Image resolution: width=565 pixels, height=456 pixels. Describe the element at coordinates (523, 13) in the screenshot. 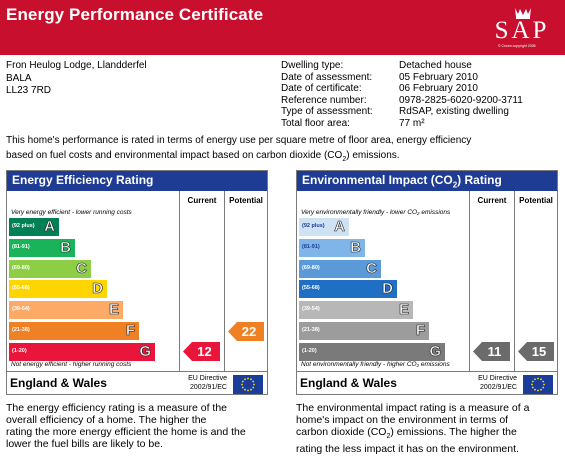

I see `crown-icon` at that location.